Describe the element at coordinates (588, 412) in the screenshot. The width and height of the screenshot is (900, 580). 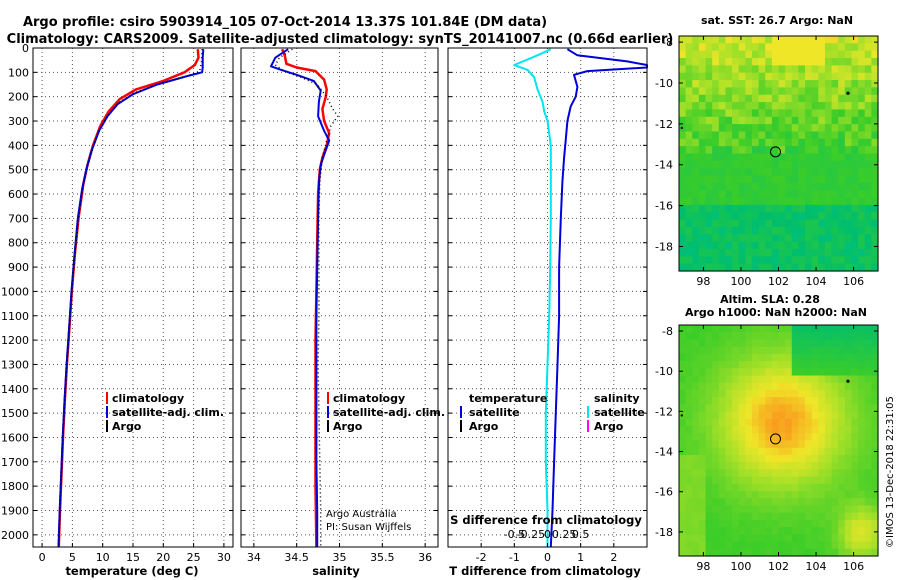
I see `legend-swatch-s-satellite` at that location.